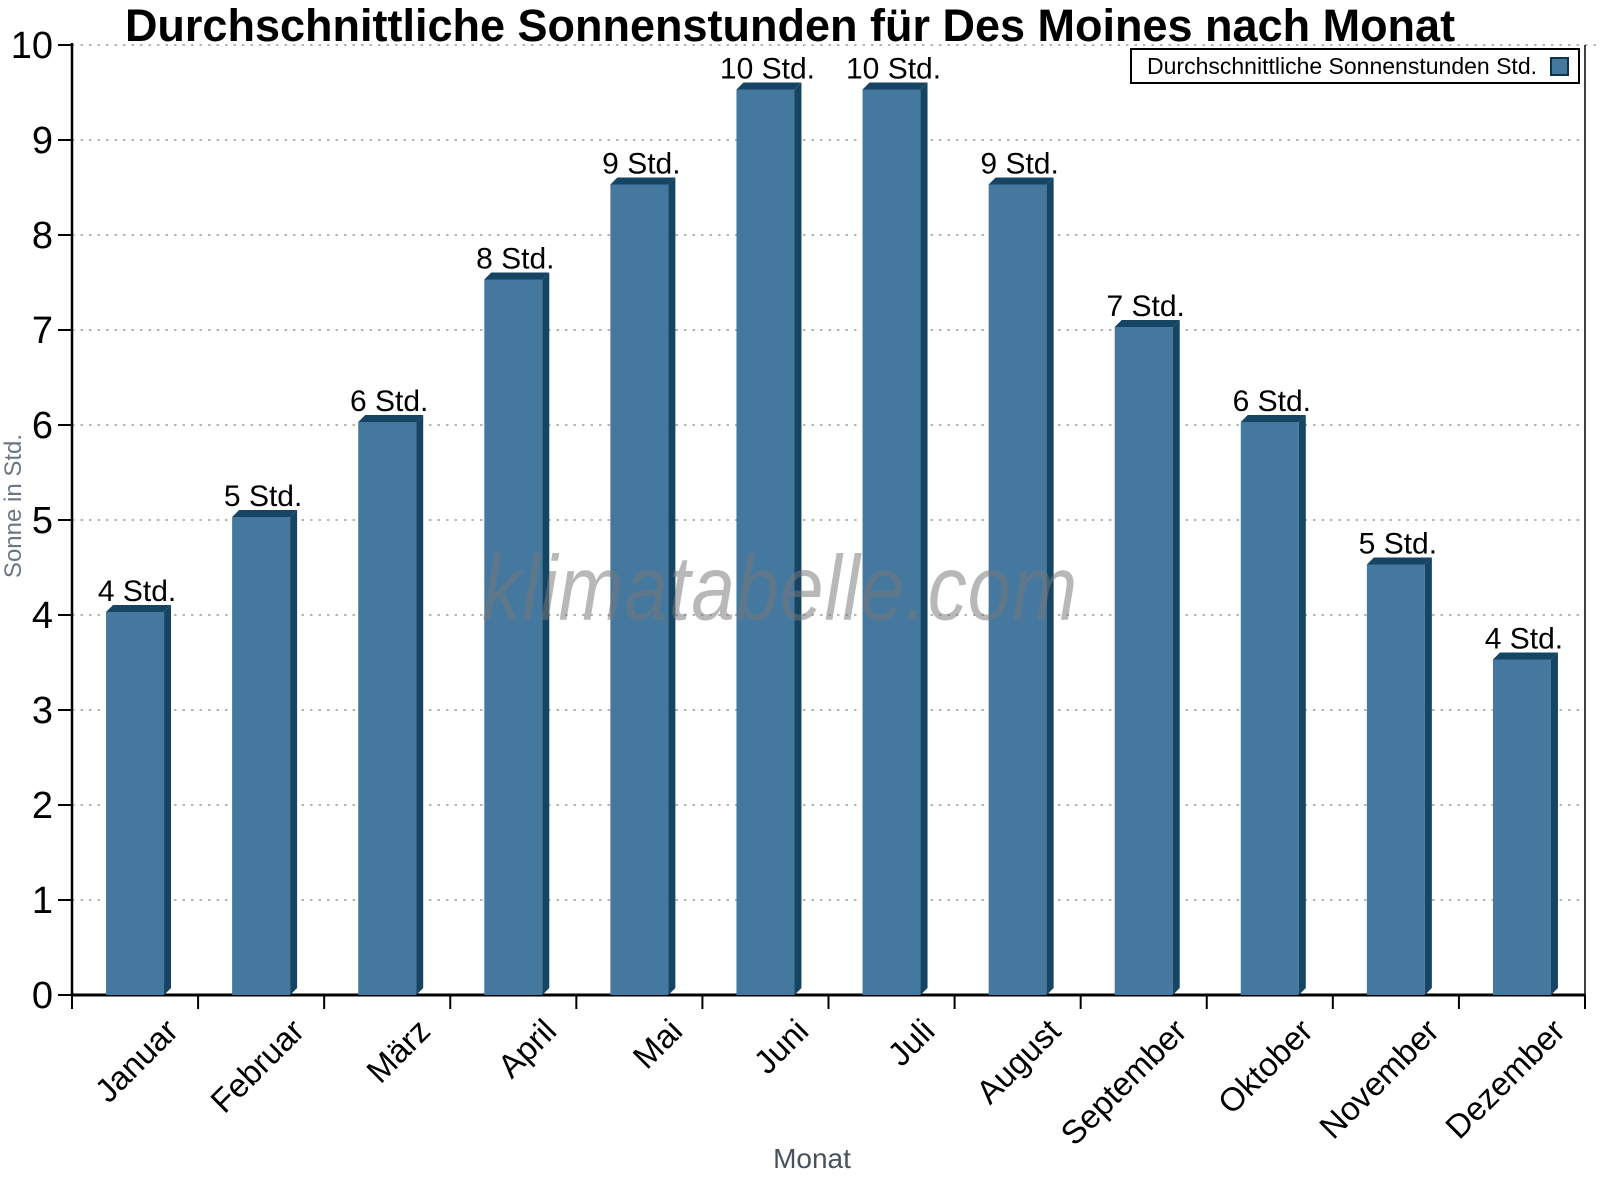 The width and height of the screenshot is (1600, 1200). Describe the element at coordinates (42, 331) in the screenshot. I see `y-tick-label: 7` at that location.